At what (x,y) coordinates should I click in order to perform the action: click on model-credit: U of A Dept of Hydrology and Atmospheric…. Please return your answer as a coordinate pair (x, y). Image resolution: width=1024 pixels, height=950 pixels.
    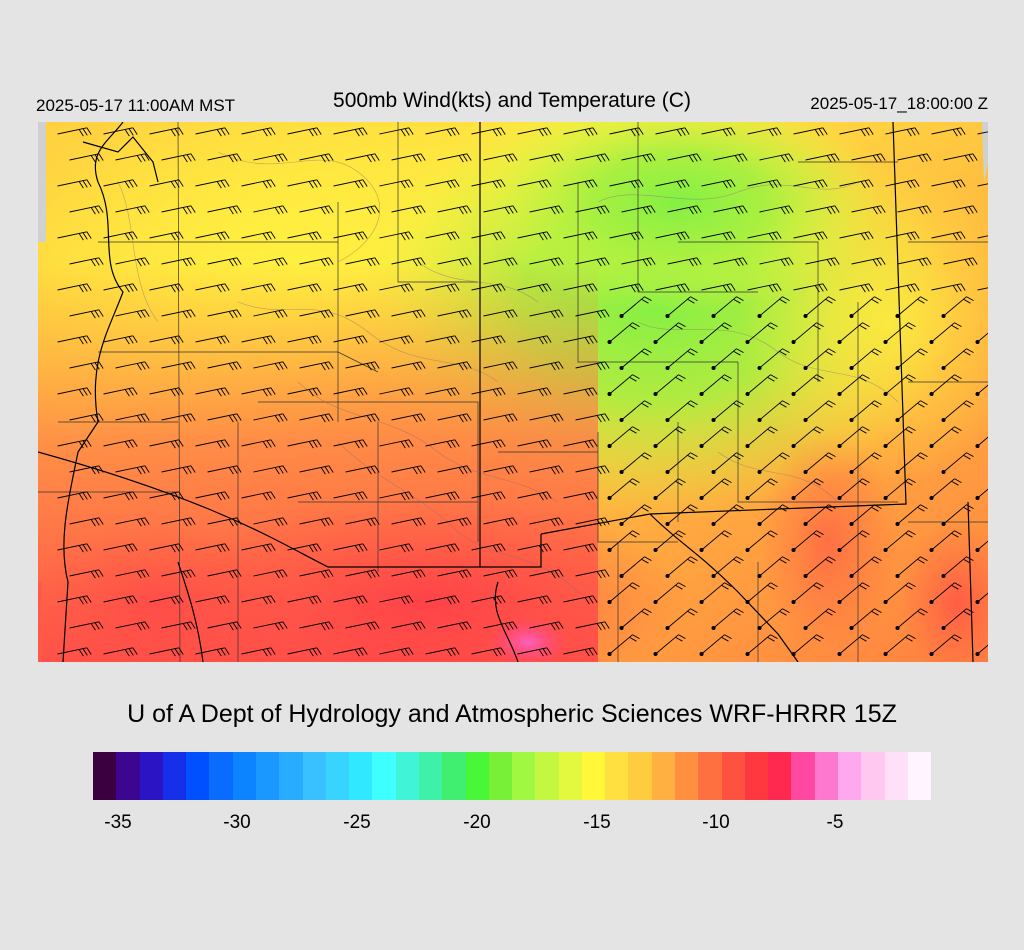
    Looking at the image, I should click on (512, 714).